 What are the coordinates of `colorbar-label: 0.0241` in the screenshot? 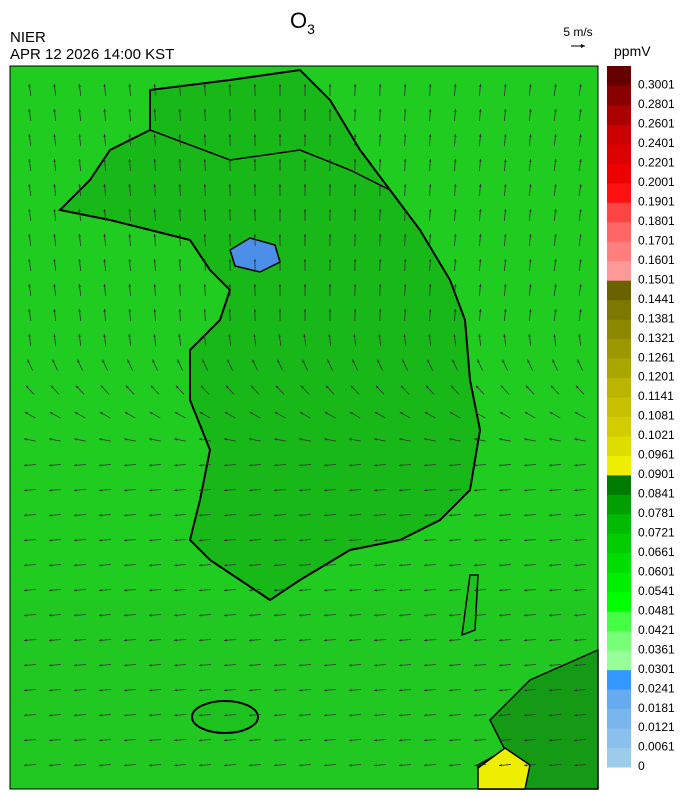 It's located at (656, 688).